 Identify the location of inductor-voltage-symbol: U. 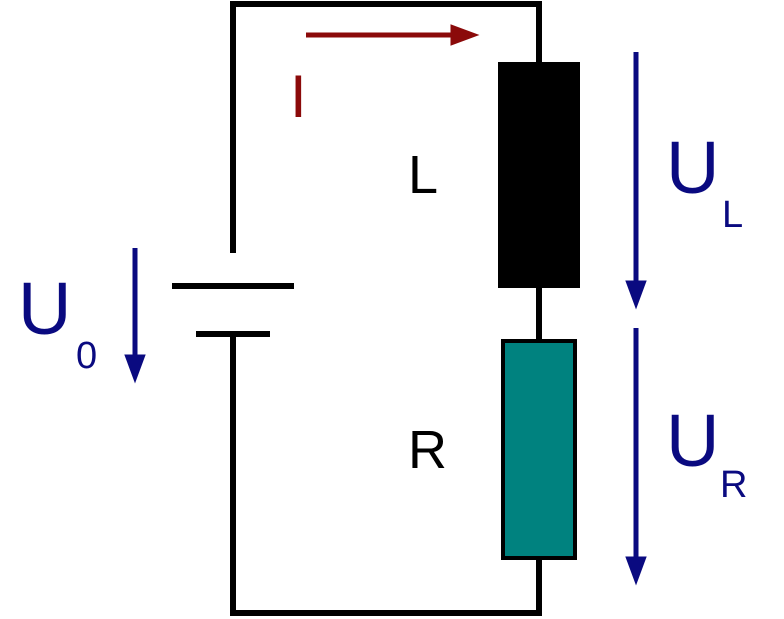
(692, 167).